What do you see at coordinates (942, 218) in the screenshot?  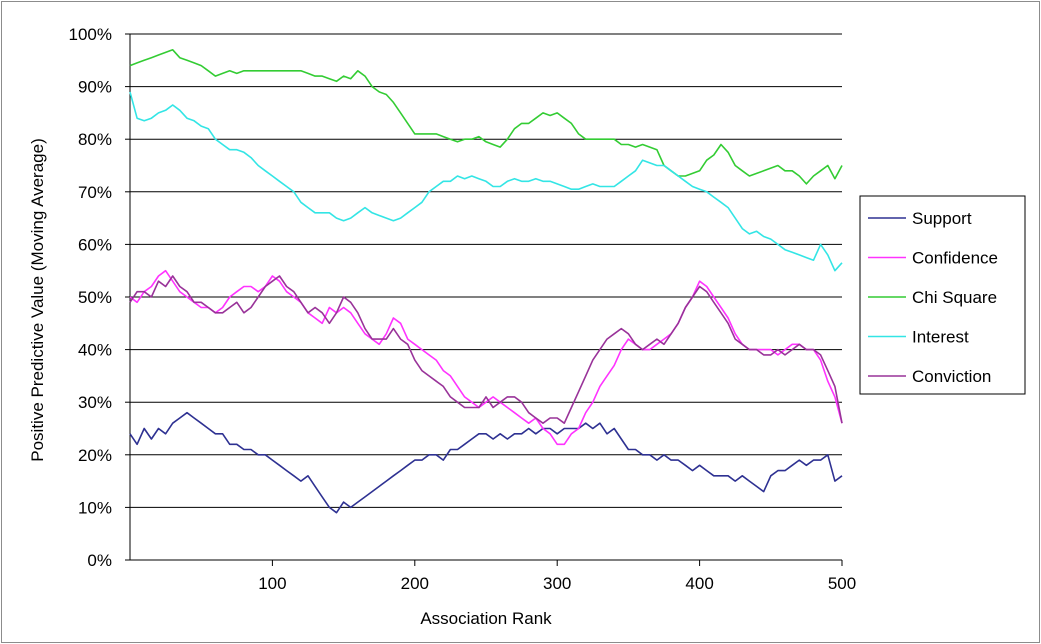 I see `legend-label: Support` at bounding box center [942, 218].